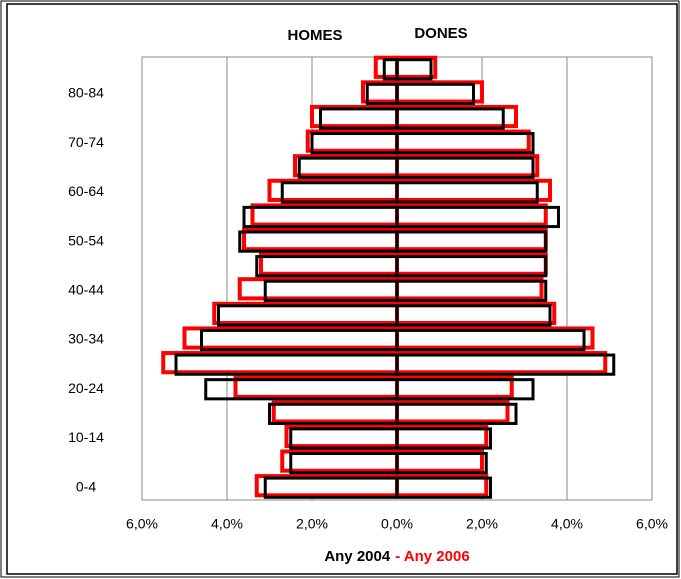 Image resolution: width=681 pixels, height=579 pixels. I want to click on y-tick-label: 60-64, so click(86, 191).